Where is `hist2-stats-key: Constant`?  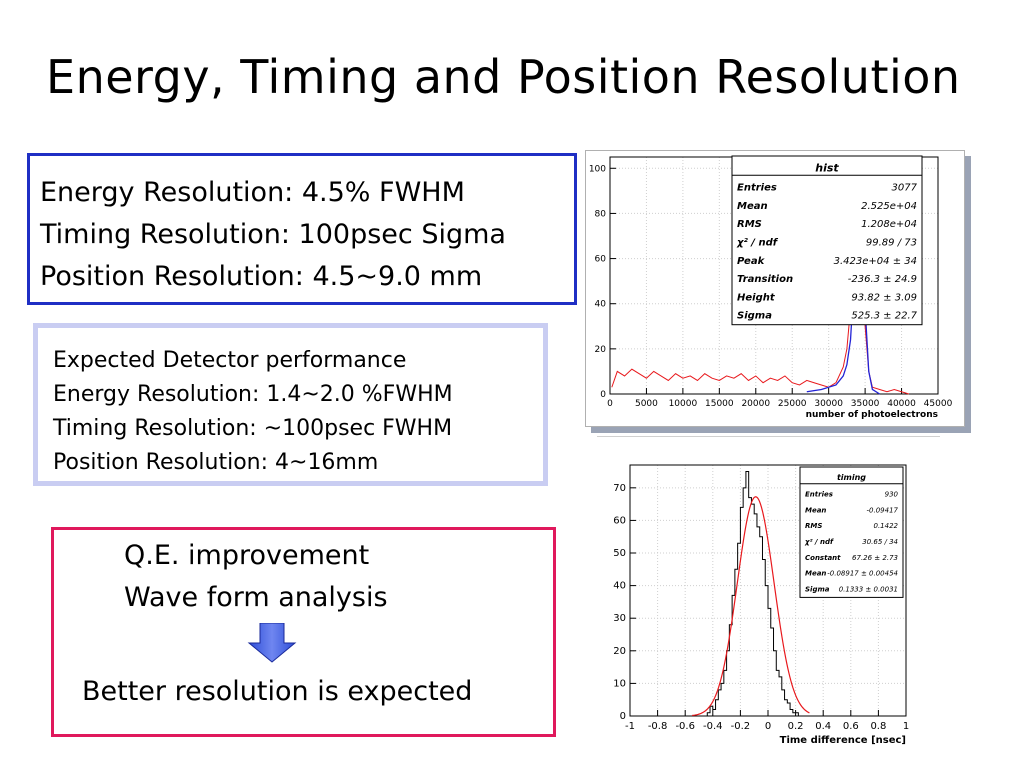 hist2-stats-key: Constant is located at coordinates (823, 558).